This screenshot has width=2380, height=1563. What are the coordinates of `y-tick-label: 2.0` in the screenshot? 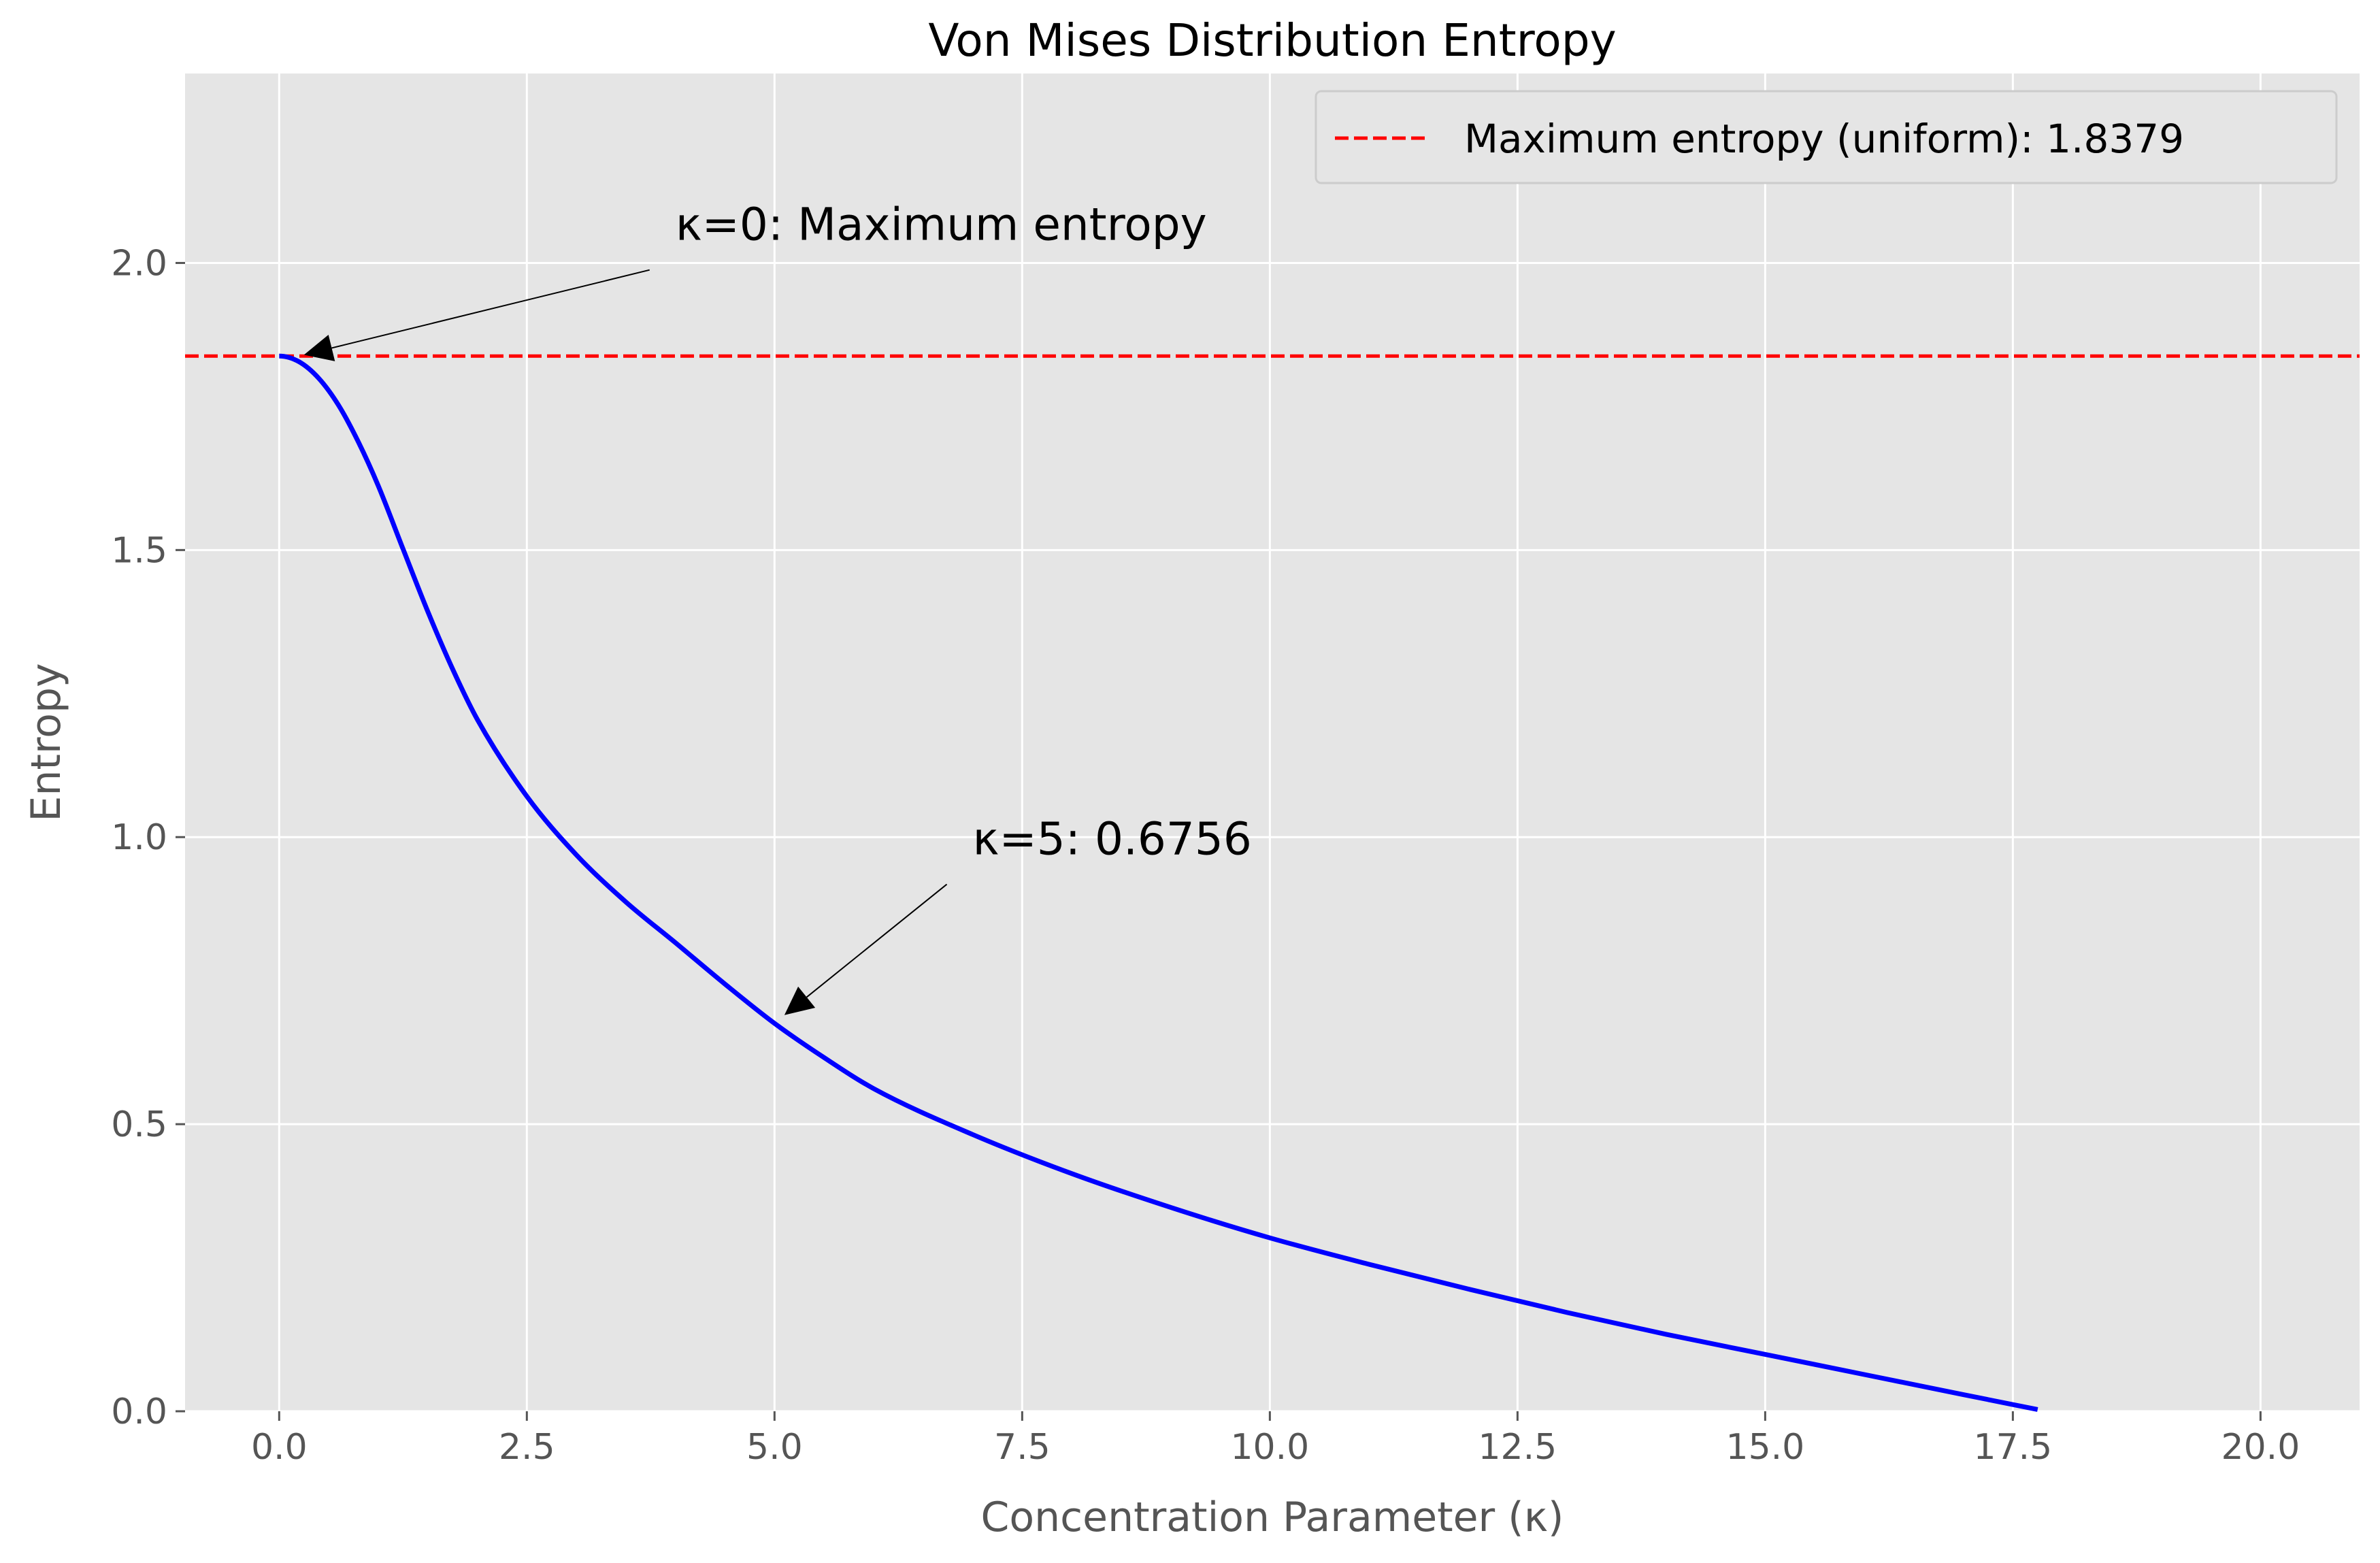 It's located at (139, 263).